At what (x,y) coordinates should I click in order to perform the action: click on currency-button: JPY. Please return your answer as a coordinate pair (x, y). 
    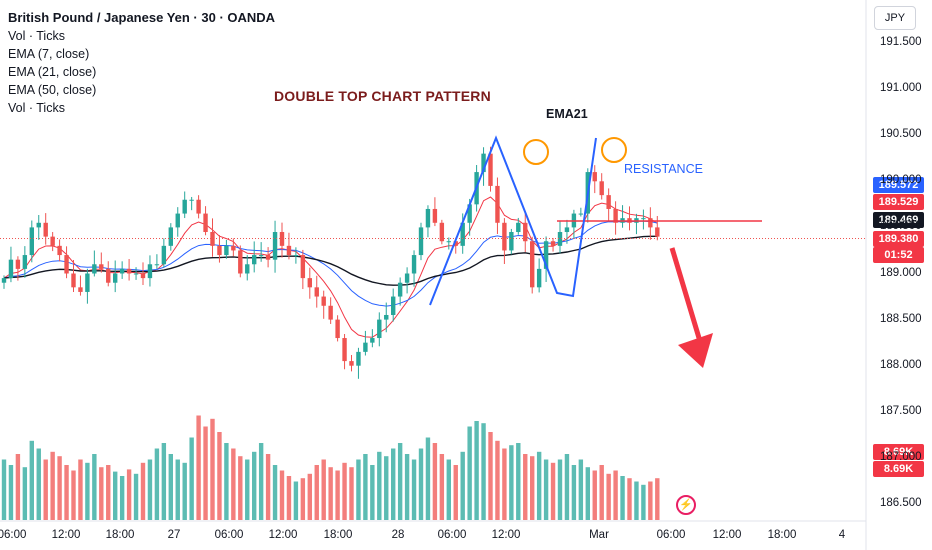
    Looking at the image, I should click on (895, 18).